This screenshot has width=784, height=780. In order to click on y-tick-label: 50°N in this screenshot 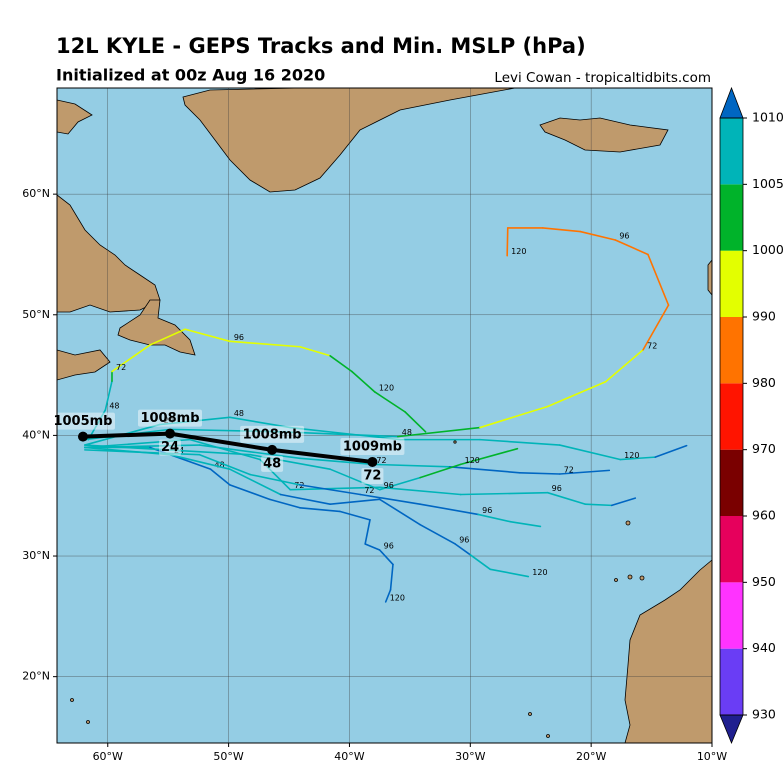, I will do `click(36, 314)`.